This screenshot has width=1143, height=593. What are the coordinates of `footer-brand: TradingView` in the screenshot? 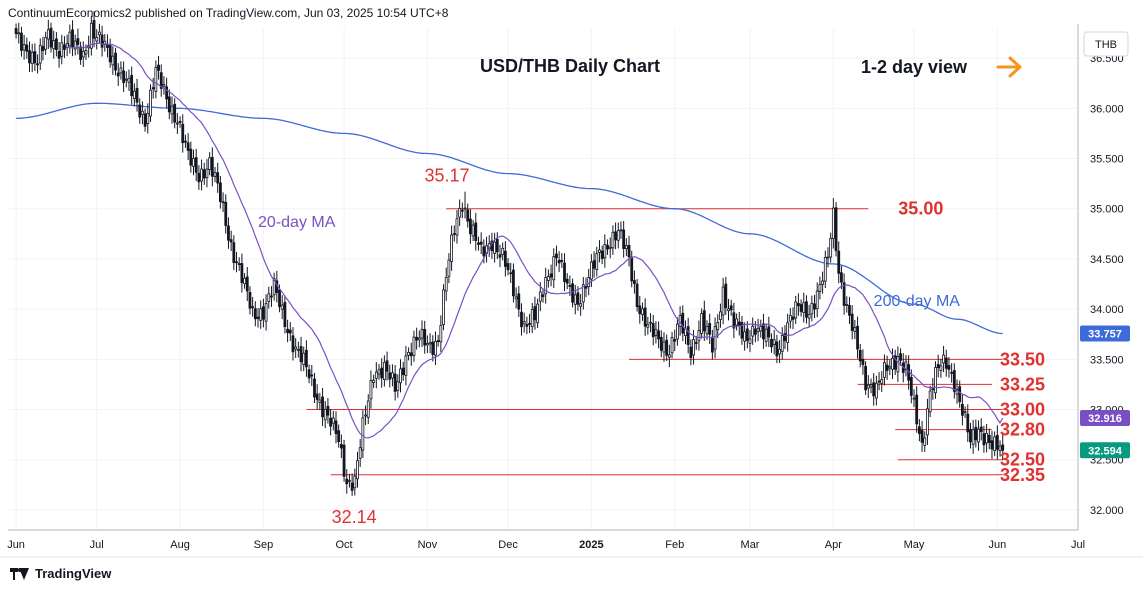 It's located at (60, 573).